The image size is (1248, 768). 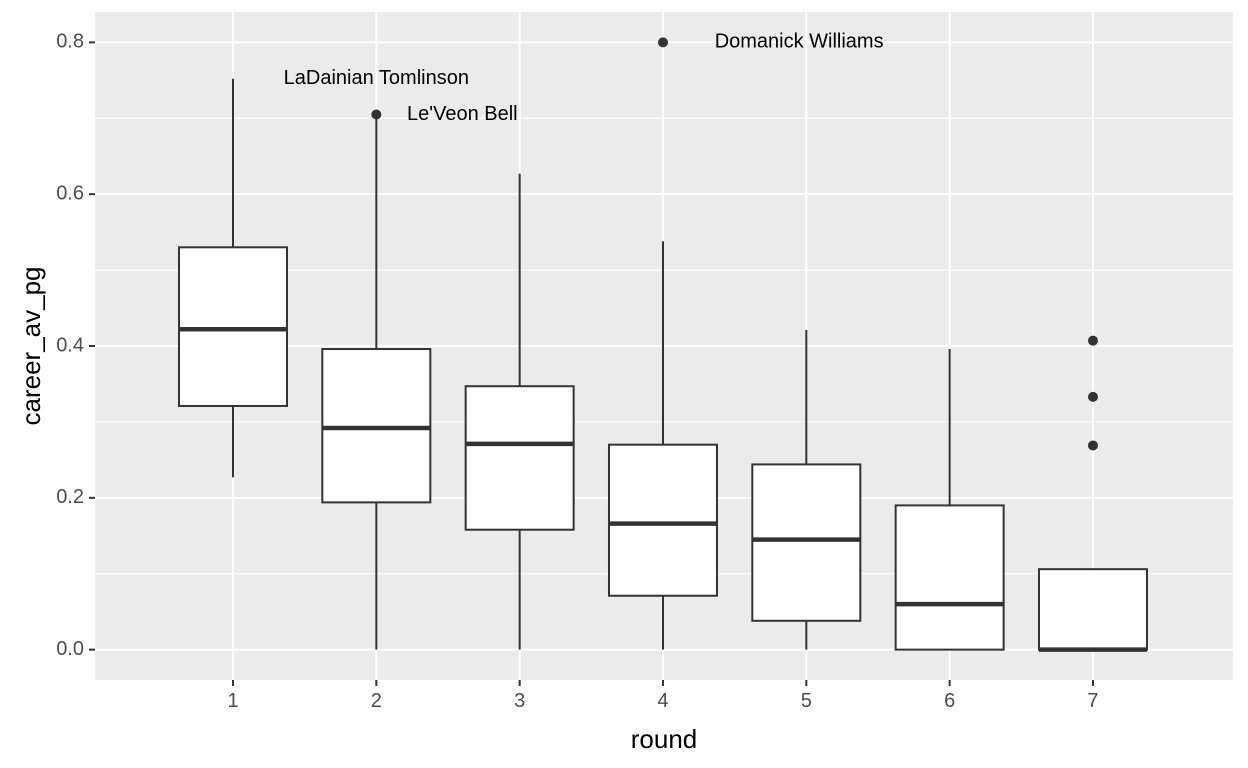 I want to click on x-tick-label: 3, so click(x=519, y=701).